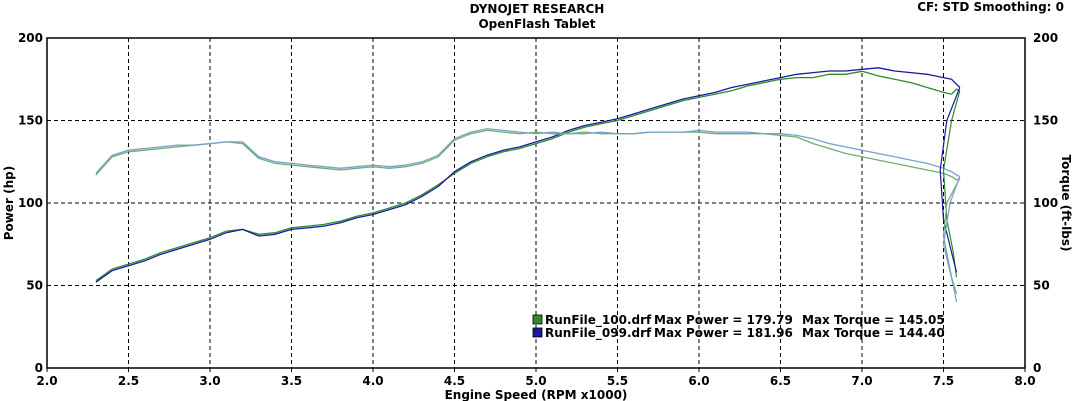 This screenshot has width=1074, height=401. Describe the element at coordinates (209, 381) in the screenshot. I see `x-tick-label-2: 3.0` at that location.